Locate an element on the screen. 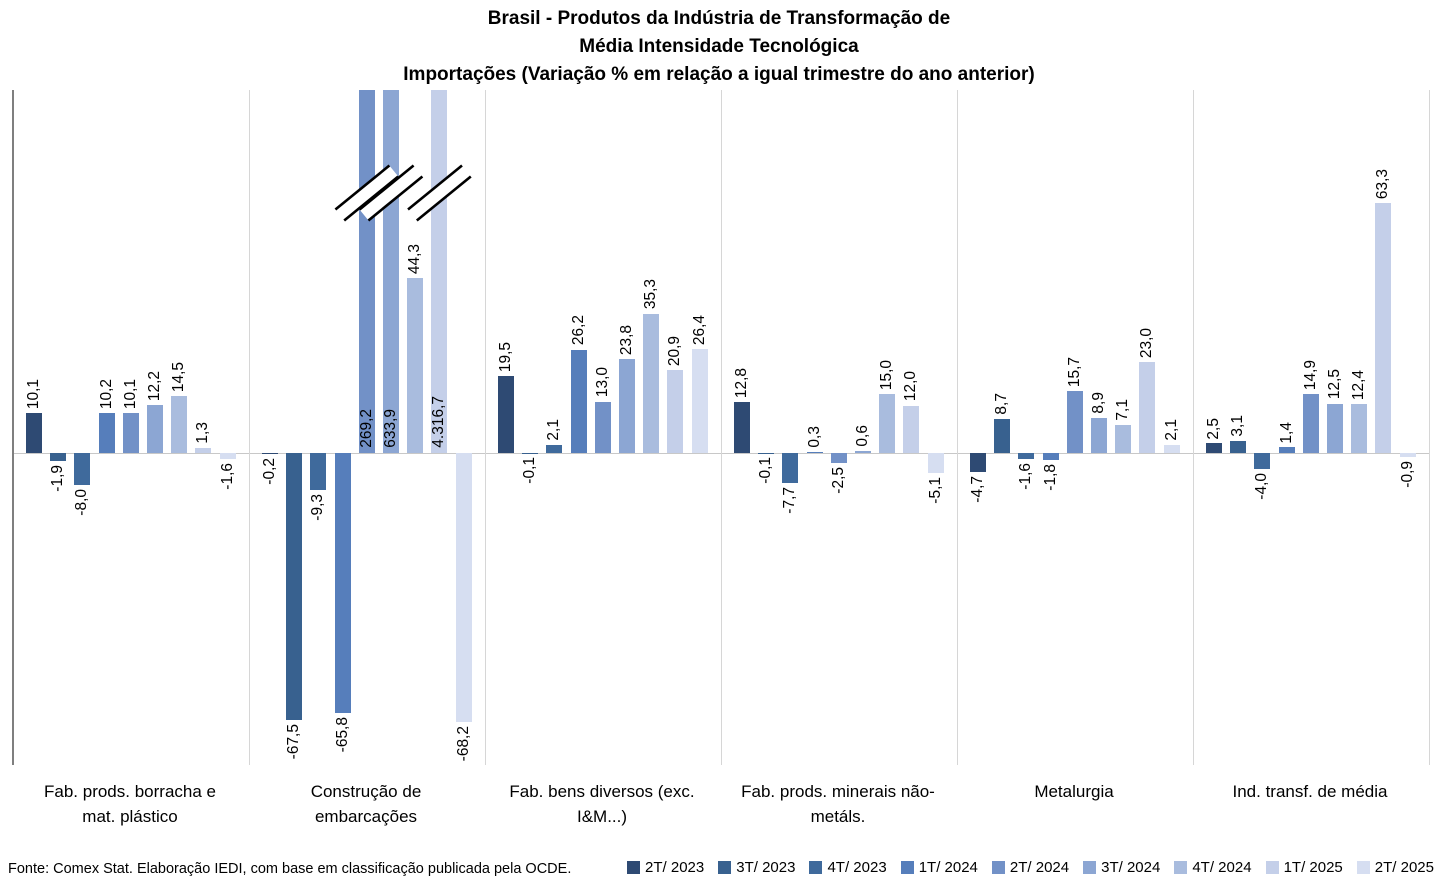 Image resolution: width=1438 pixels, height=890 pixels. value-label: 269,2 is located at coordinates (366, 428).